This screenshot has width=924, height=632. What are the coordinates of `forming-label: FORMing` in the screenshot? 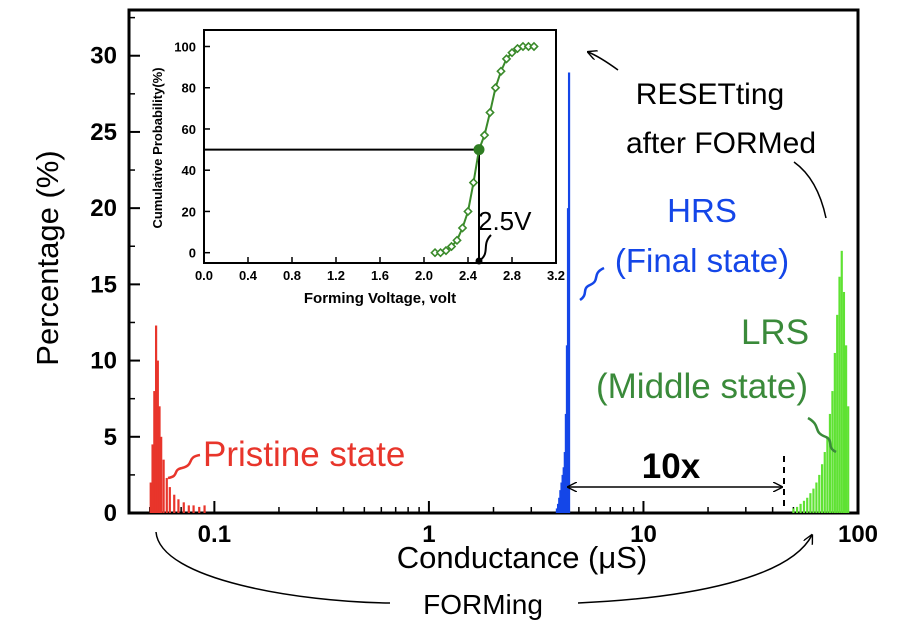 It's located at (483, 604).